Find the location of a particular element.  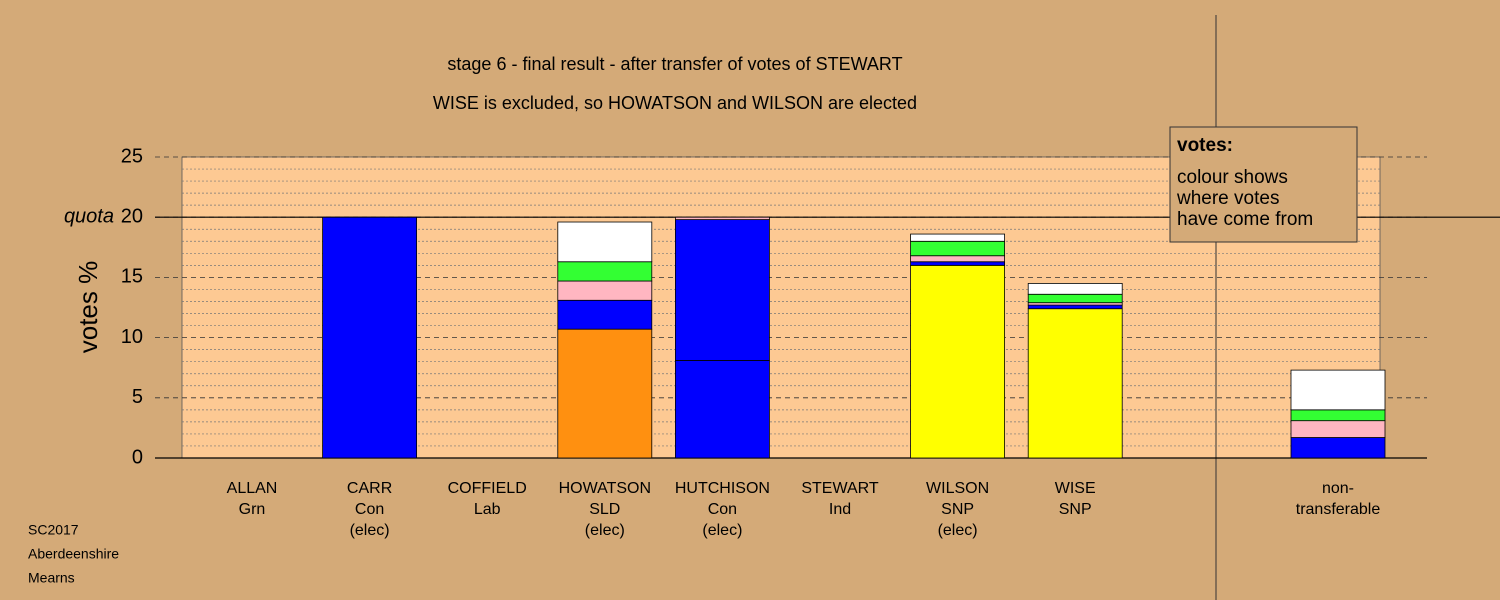

x-tick-label: HOWATSON is located at coordinates (605, 488).